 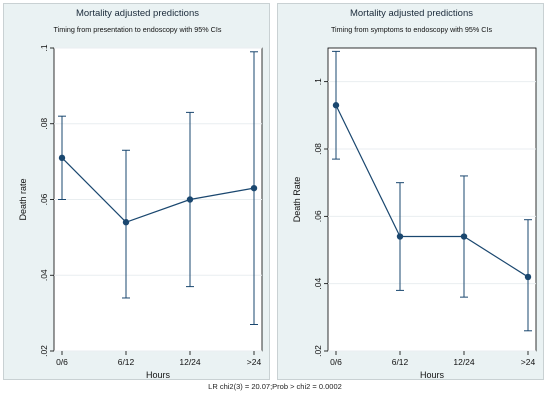 What do you see at coordinates (158, 190) in the screenshot?
I see `series-line` at bounding box center [158, 190].